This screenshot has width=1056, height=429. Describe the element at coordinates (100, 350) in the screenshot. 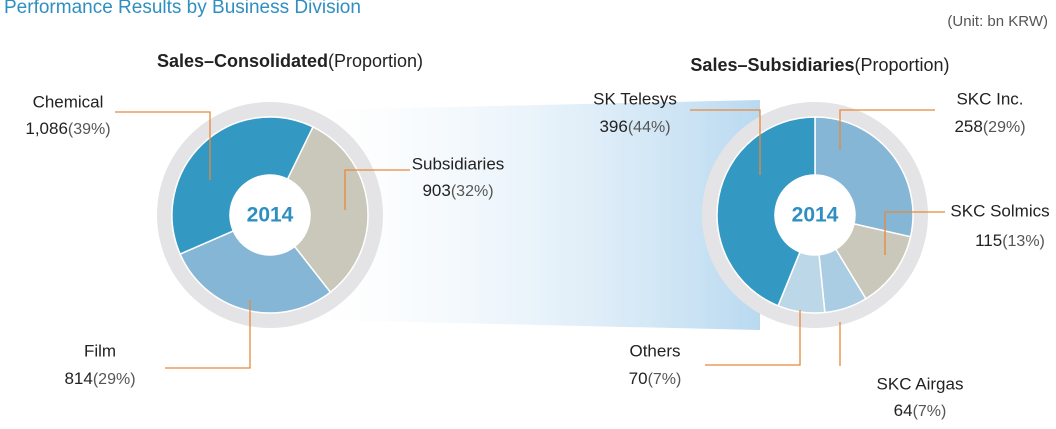

I see `slice-name: Film` at that location.